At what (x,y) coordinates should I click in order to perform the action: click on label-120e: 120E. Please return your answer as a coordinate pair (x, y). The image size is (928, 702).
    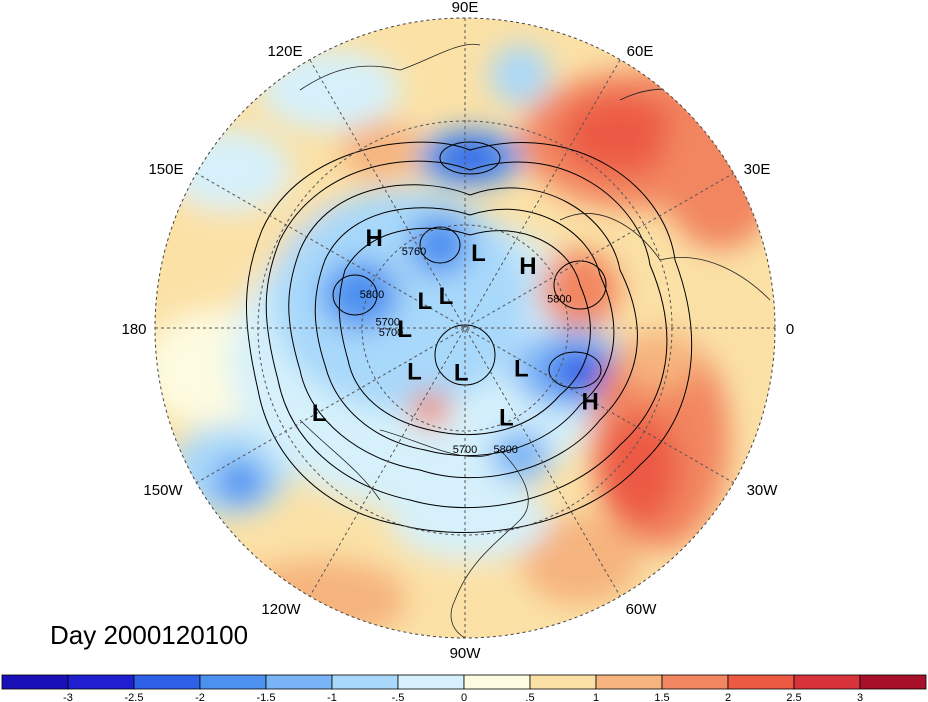
    Looking at the image, I should click on (284, 51).